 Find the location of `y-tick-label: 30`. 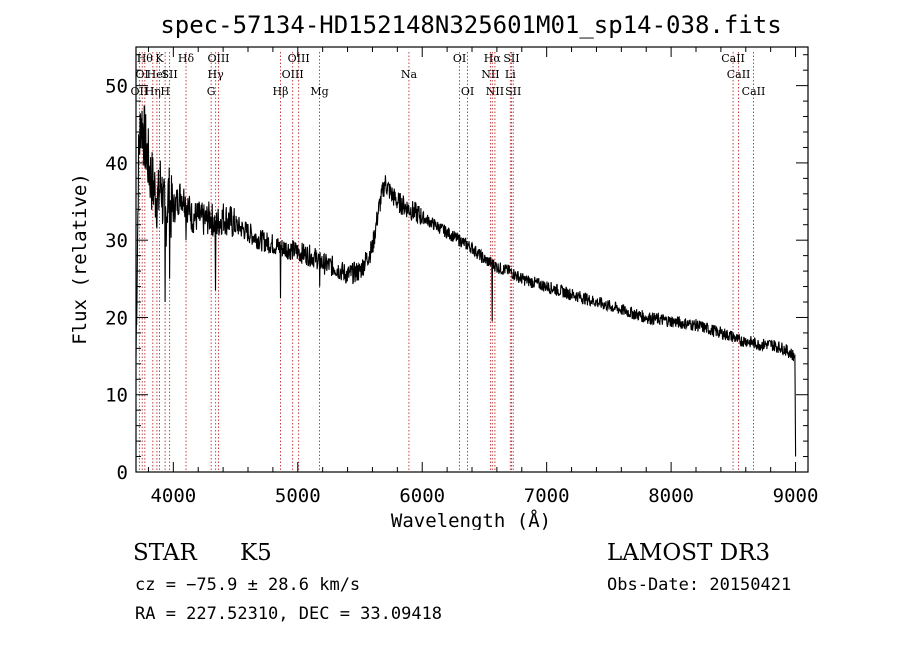

y-tick-label: 30 is located at coordinates (116, 241).